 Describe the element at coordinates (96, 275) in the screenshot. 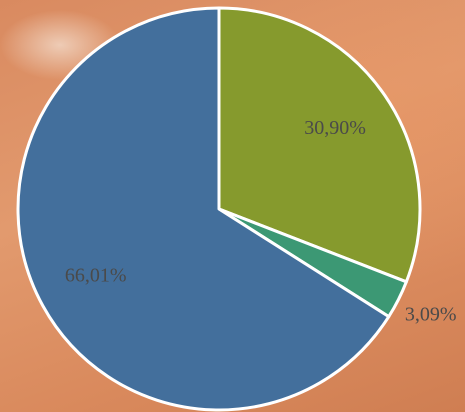

I see `data-label: 66,01%` at that location.